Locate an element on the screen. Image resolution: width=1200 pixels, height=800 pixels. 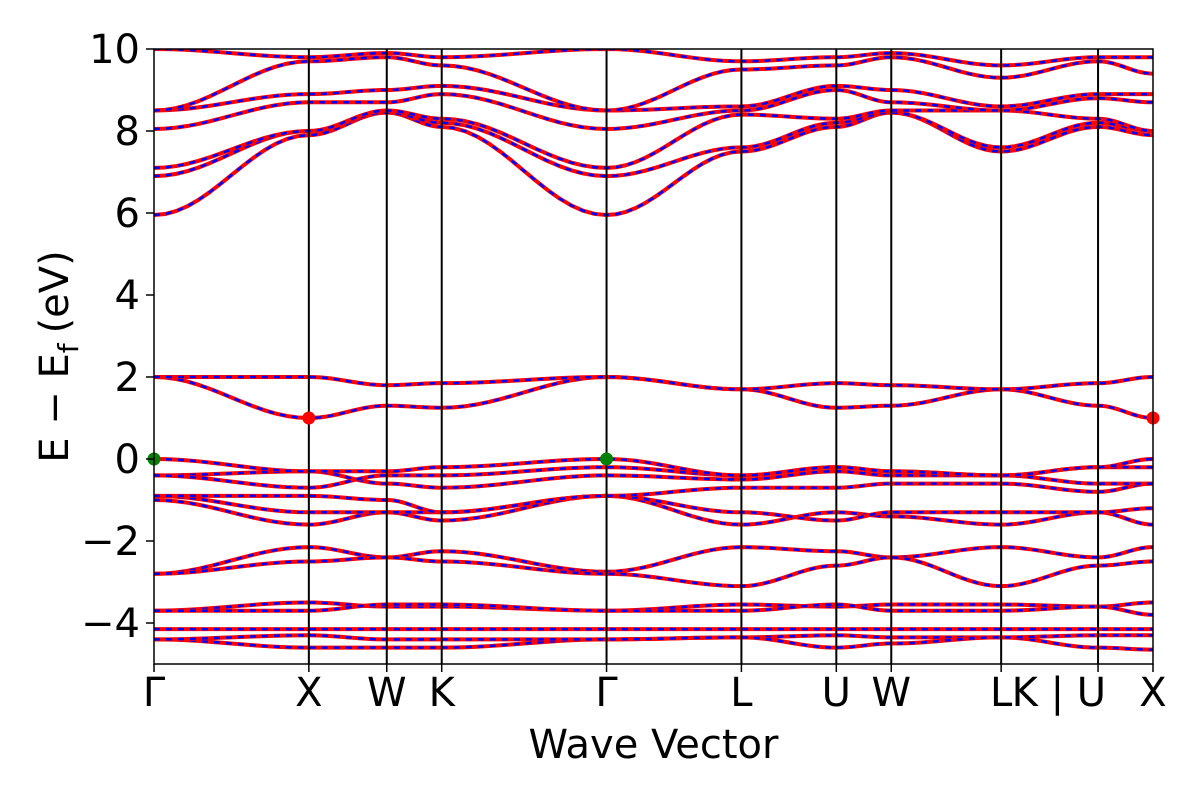
x-tick-label-10: X is located at coordinates (1152, 693).